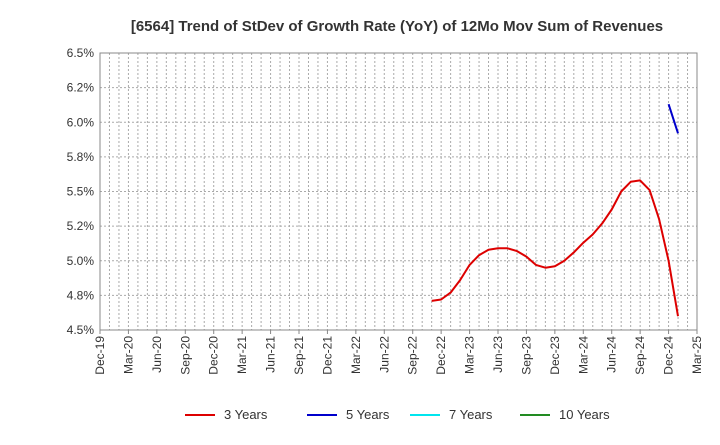 The width and height of the screenshot is (720, 445). I want to click on y-tick-label: 5.8%, so click(81, 157).